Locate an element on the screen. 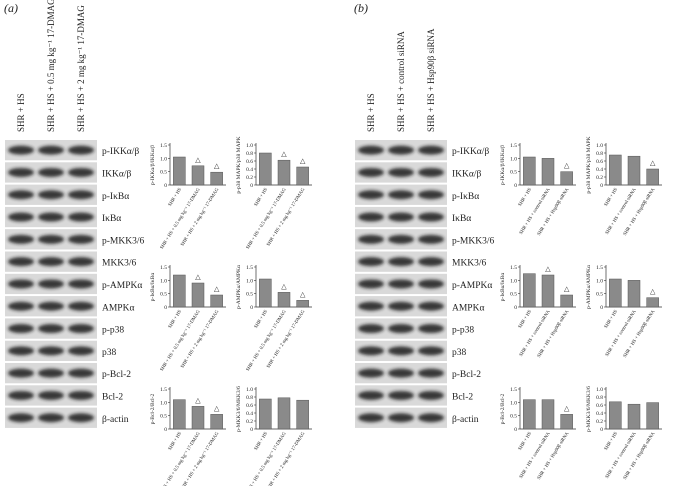 The height and width of the screenshot is (486, 695). blot-label: IκBα is located at coordinates (111, 219).